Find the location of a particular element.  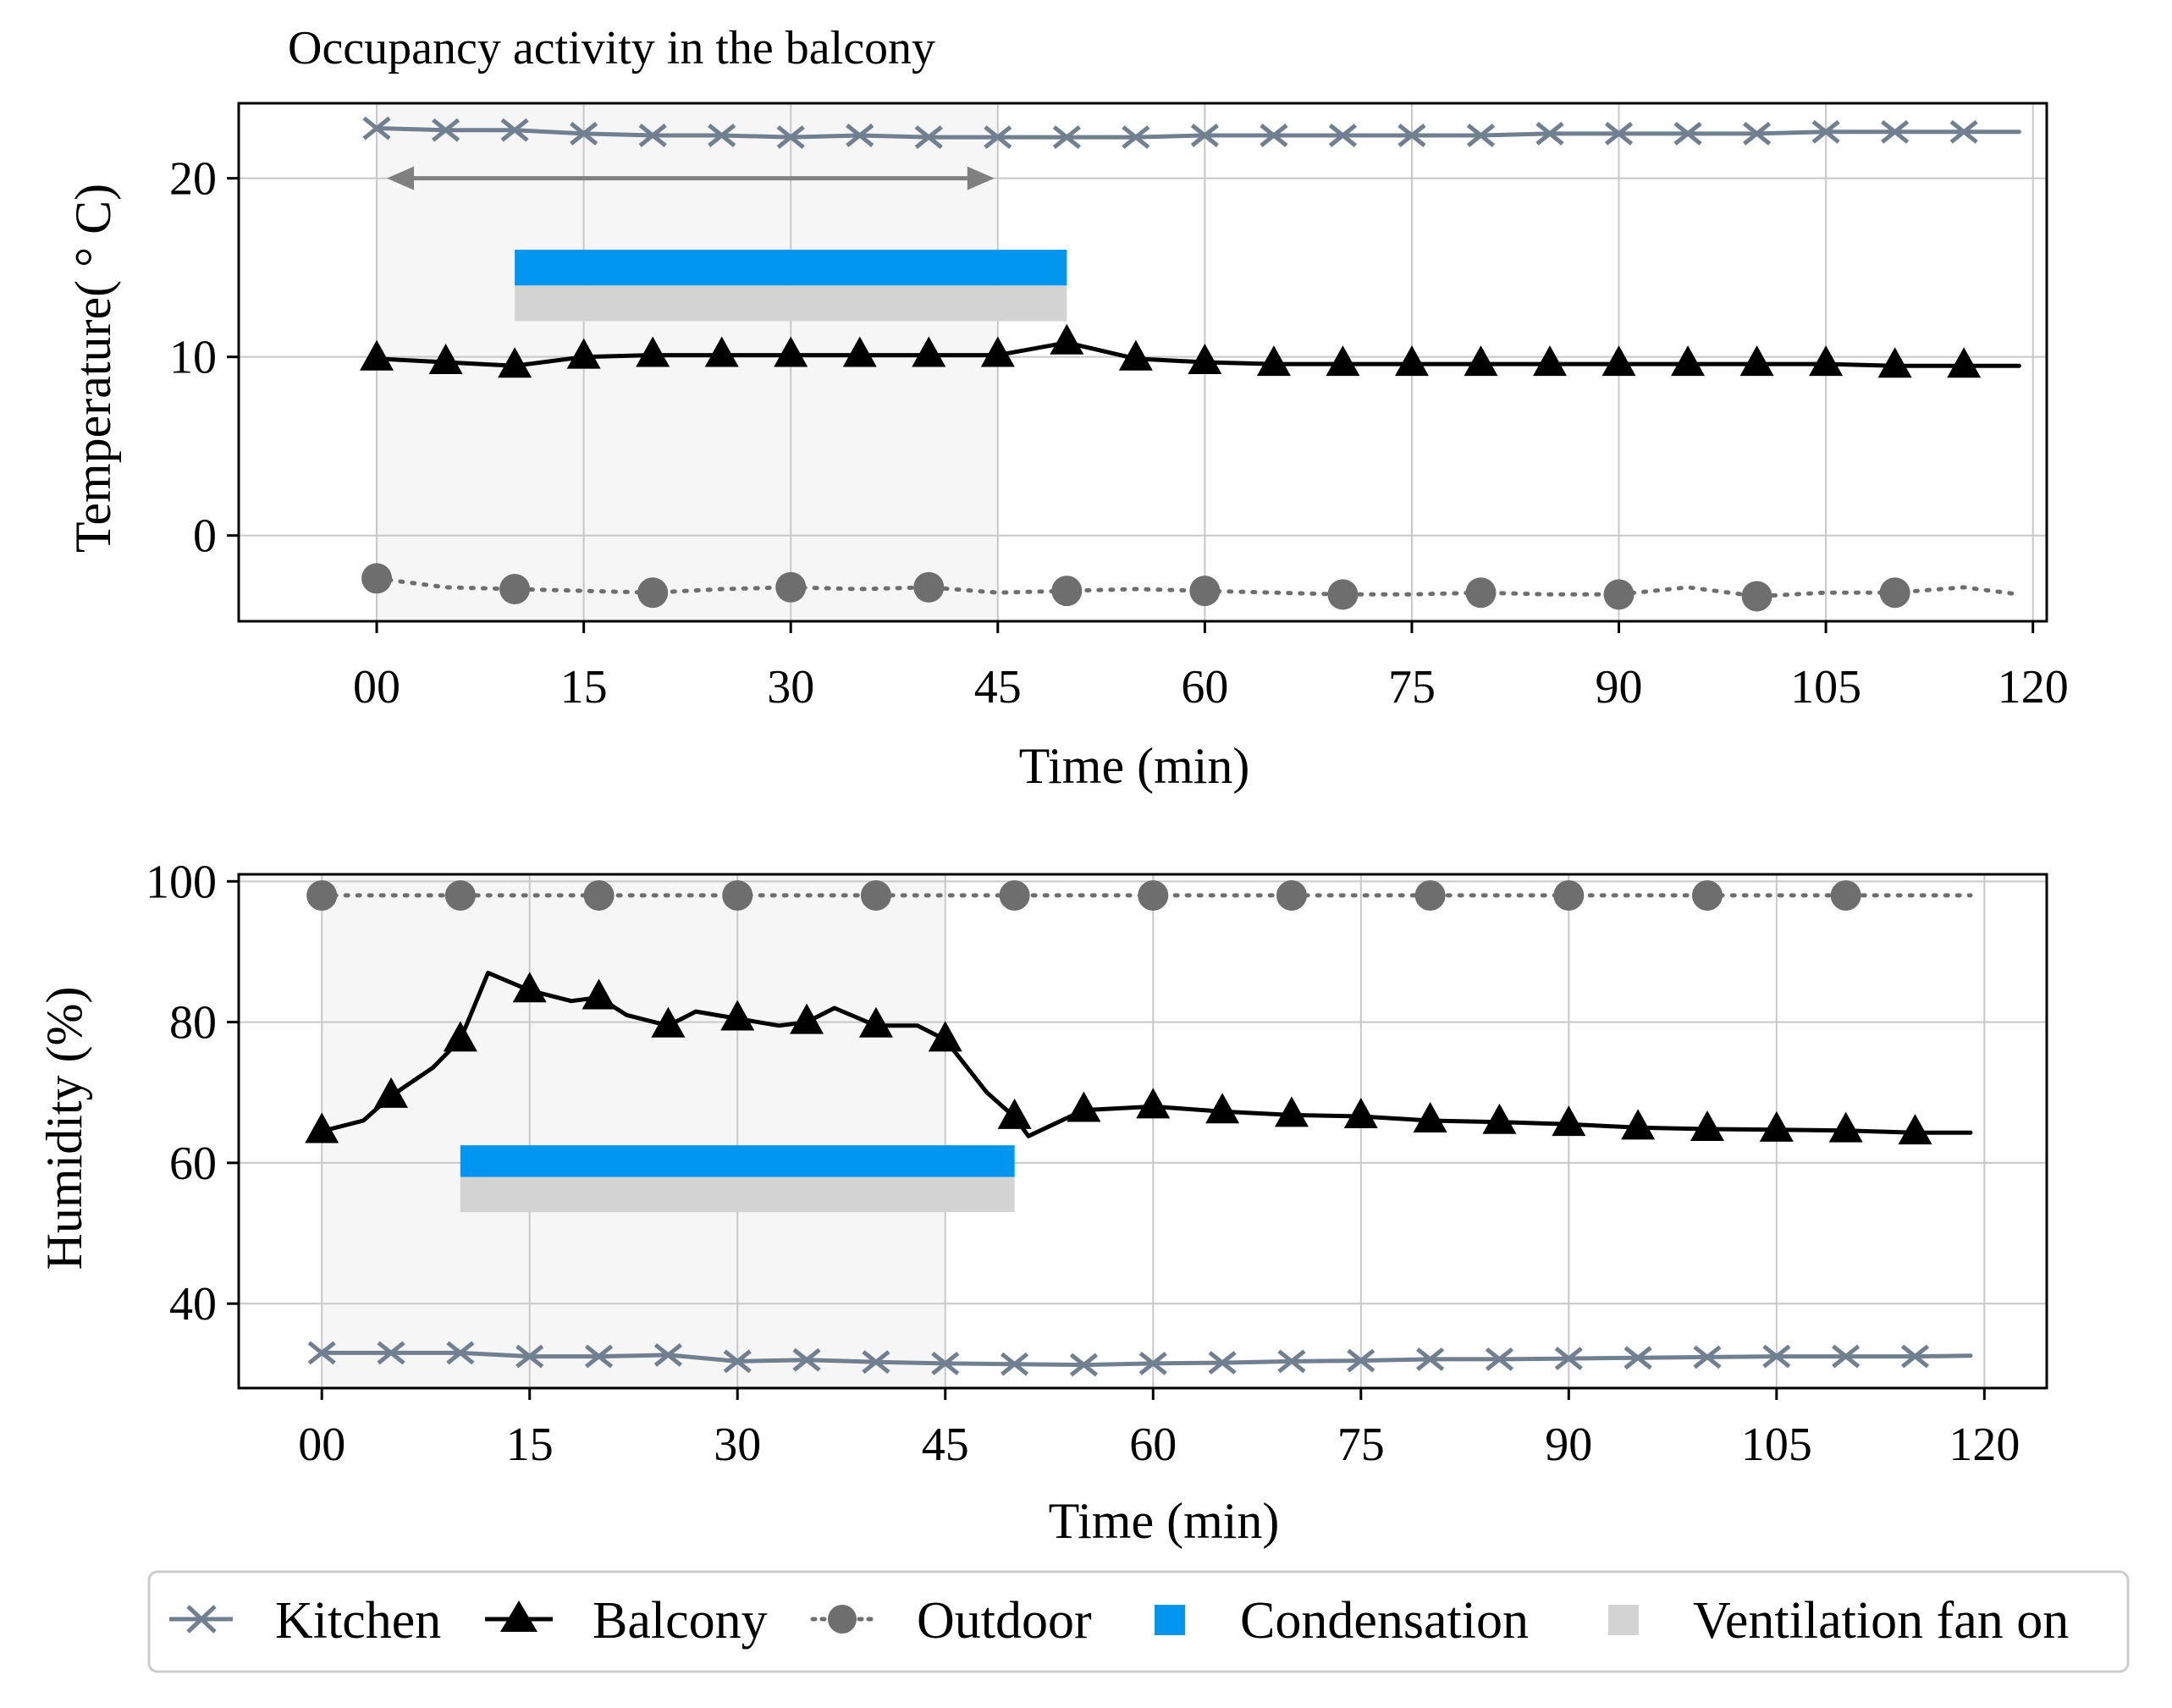

humidity-y-tick-label-40: 40 is located at coordinates (193, 1305).